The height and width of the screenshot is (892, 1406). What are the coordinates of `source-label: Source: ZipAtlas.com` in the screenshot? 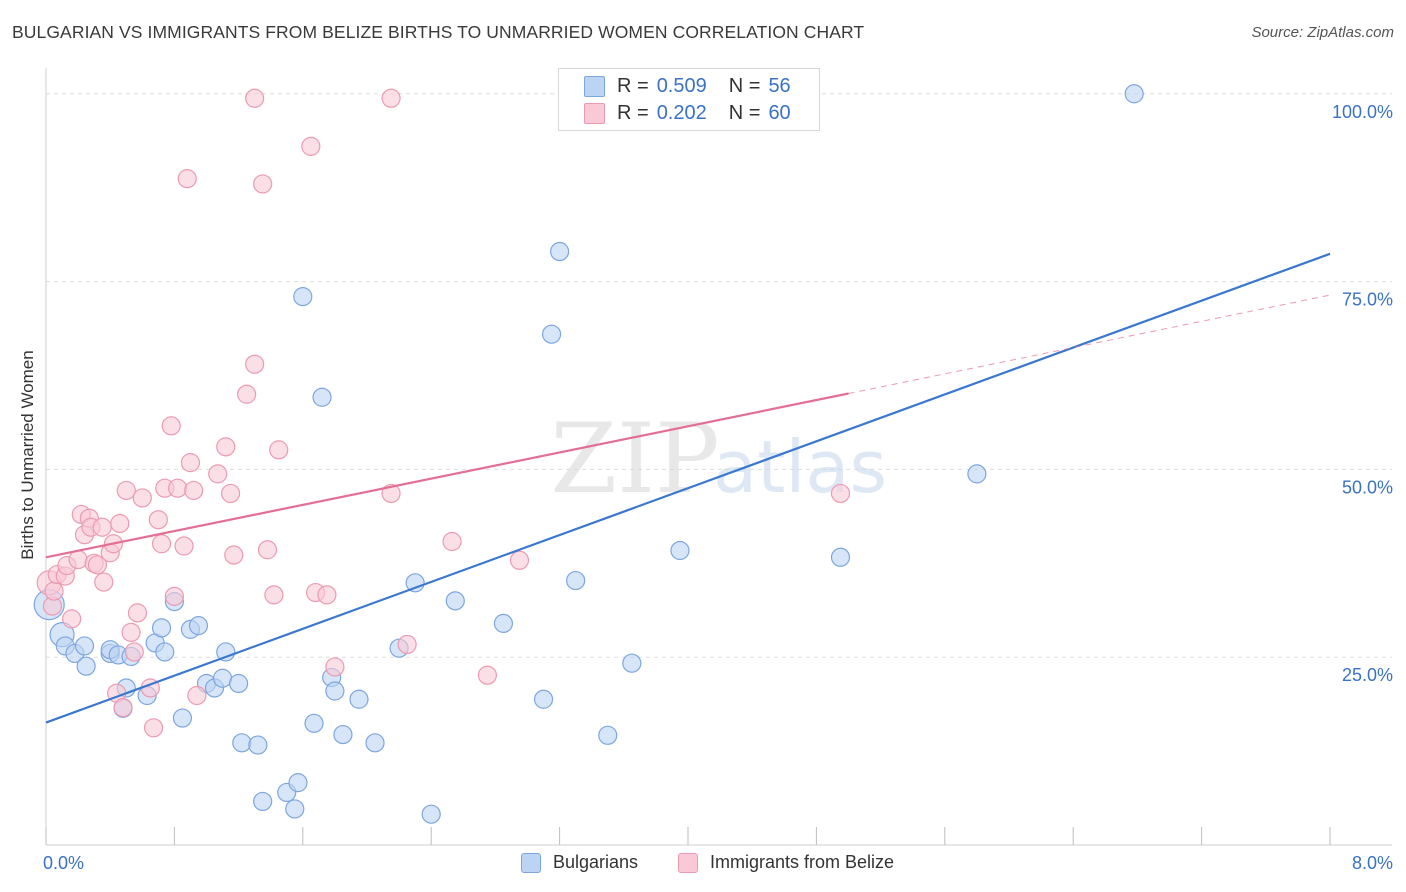 It's located at (1322, 32).